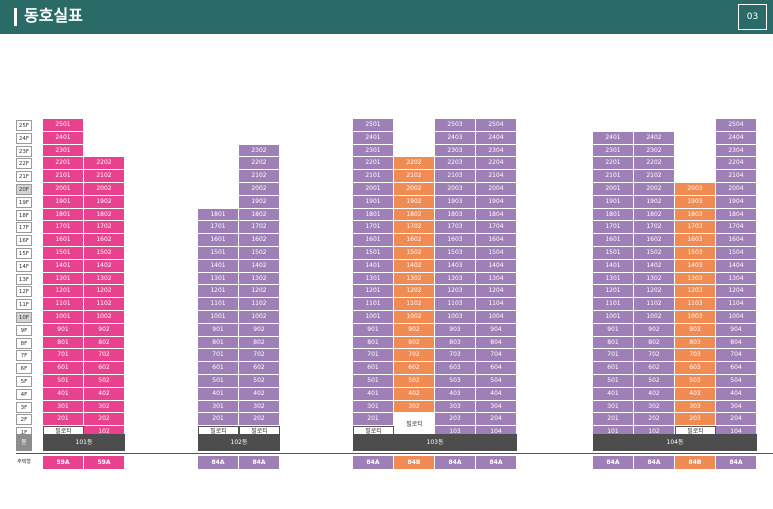 This screenshot has width=773, height=509. I want to click on unit-cell: 303, so click(455, 407).